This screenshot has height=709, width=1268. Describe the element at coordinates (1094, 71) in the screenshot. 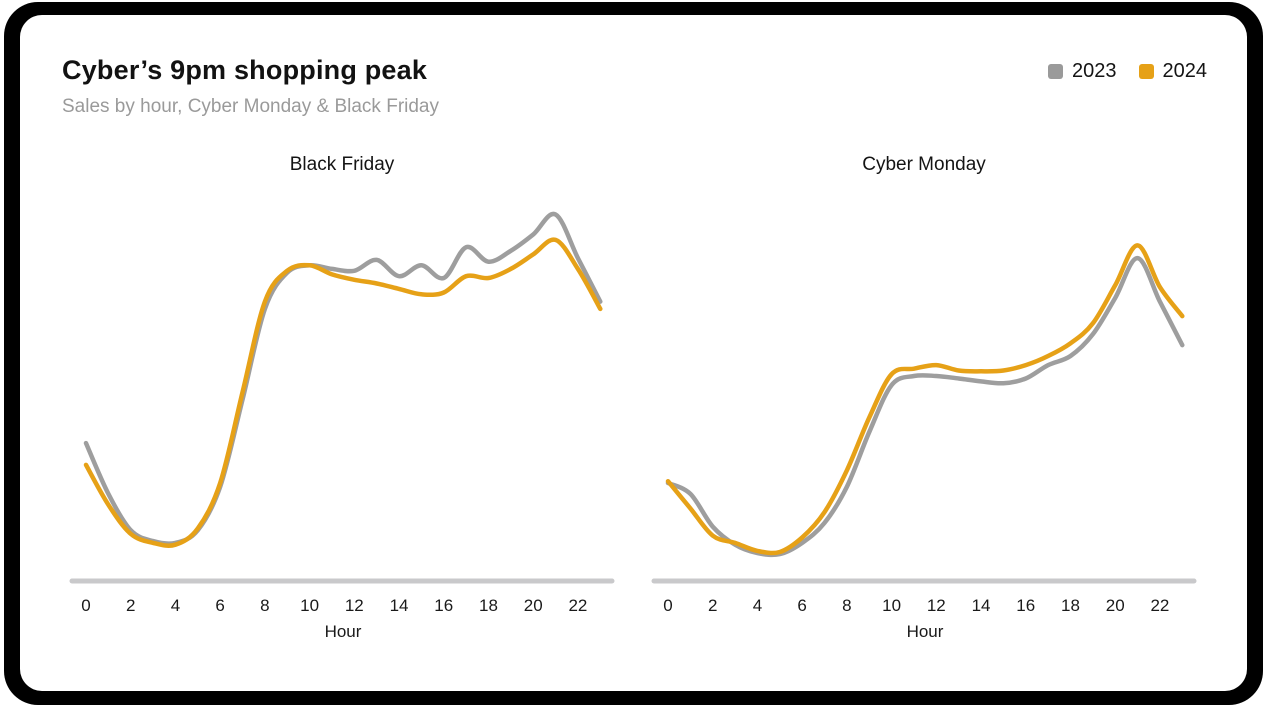

I see `legend-label-2023: 2023` at that location.